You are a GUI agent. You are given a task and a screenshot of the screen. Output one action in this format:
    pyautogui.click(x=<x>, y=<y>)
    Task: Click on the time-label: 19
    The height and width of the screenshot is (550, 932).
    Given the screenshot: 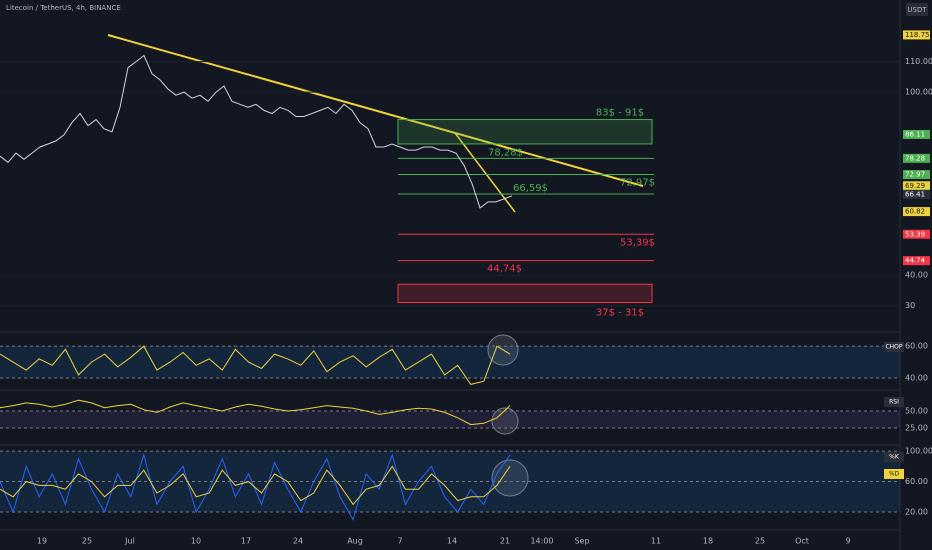 What is the action you would take?
    pyautogui.click(x=42, y=541)
    